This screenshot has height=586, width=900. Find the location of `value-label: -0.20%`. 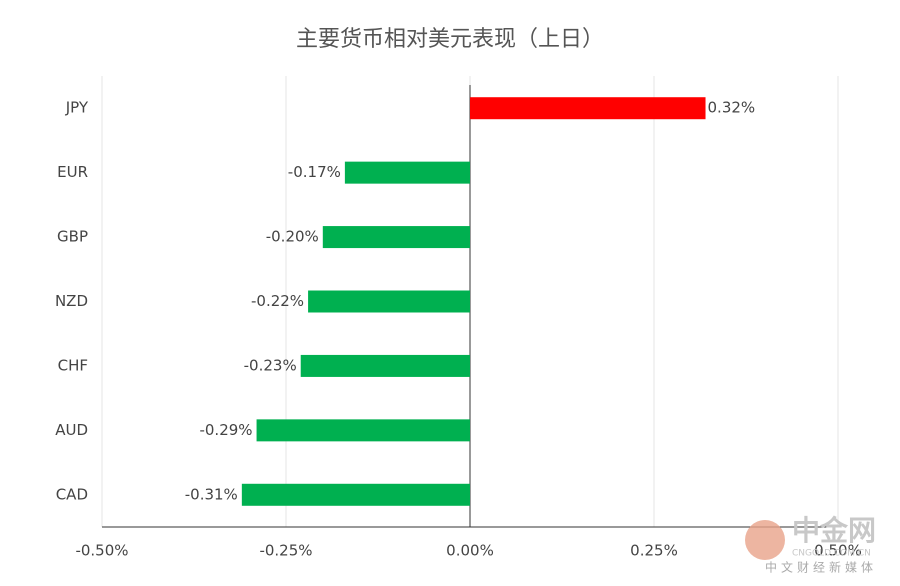

value-label: -0.20% is located at coordinates (292, 237).